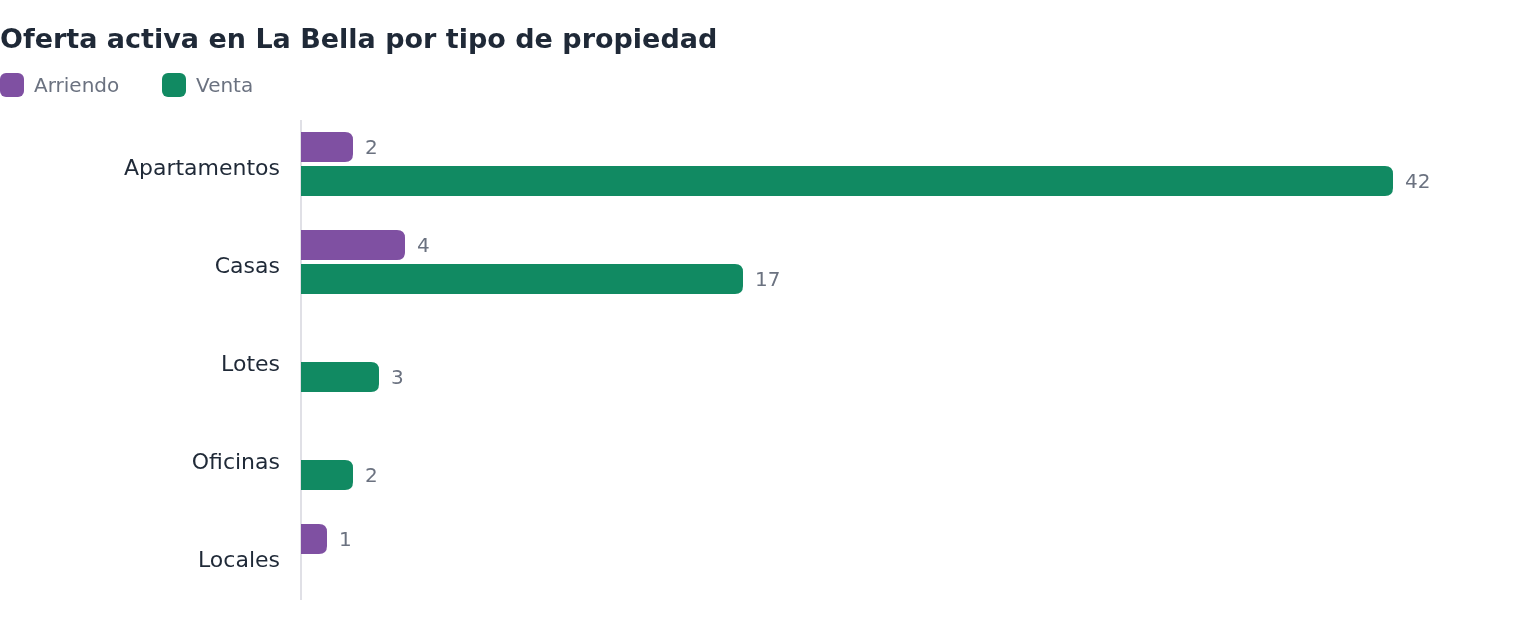 This screenshot has height=642, width=1520. Describe the element at coordinates (238, 559) in the screenshot. I see `y-tick-label: Locales` at that location.